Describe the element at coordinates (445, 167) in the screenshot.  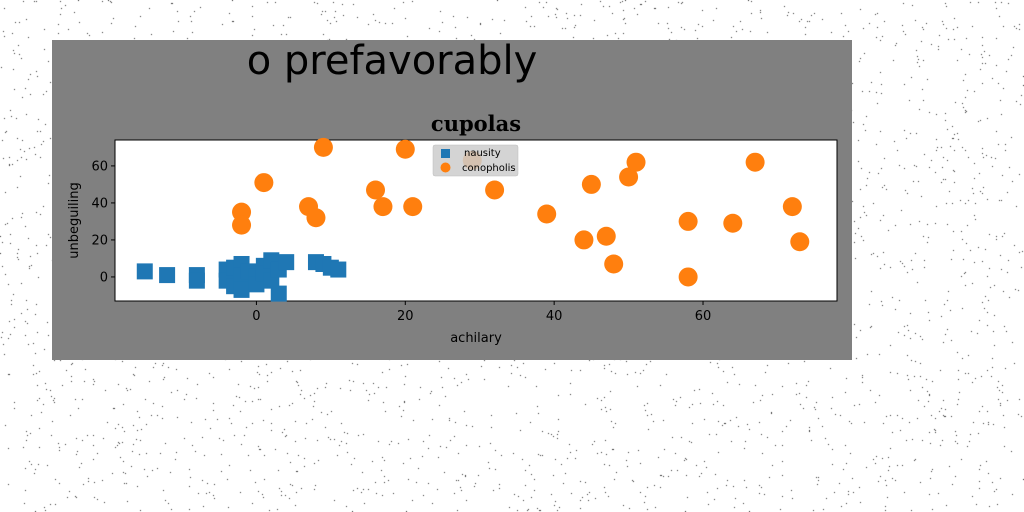
I see `legend-marker-conopholis` at that location.